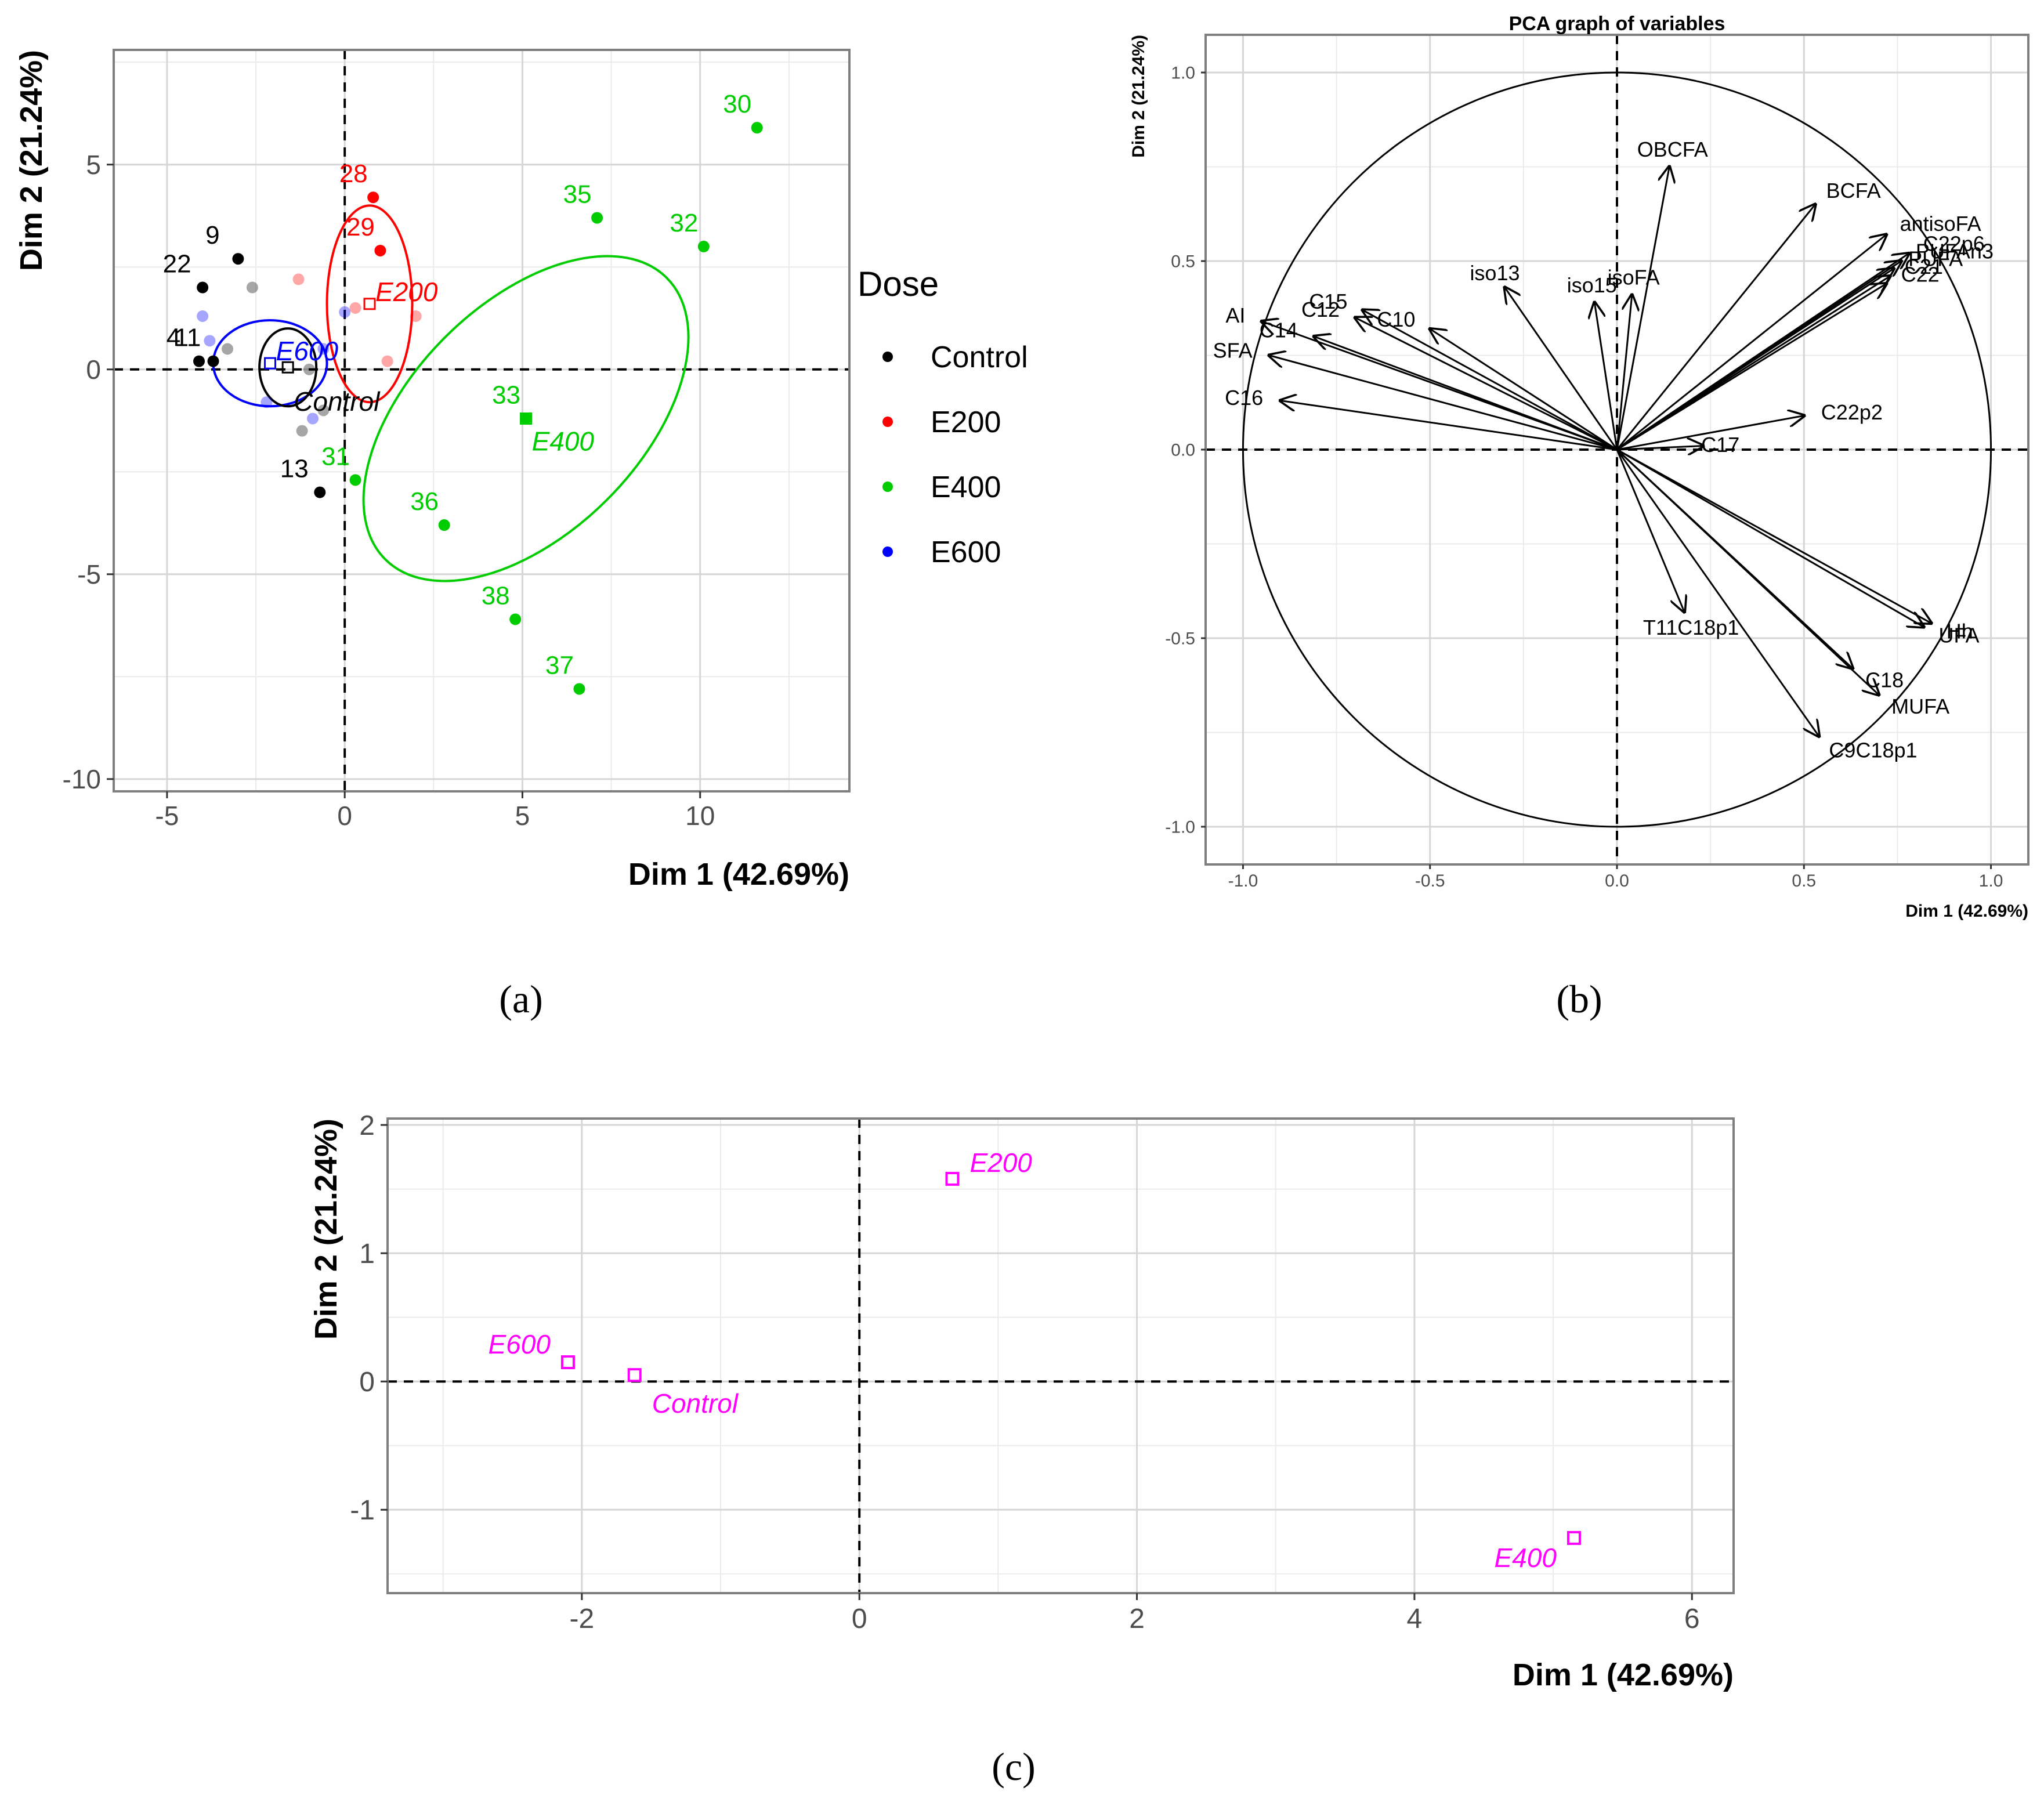 This screenshot has height=1813, width=2044. I want to click on vector-arrow-sfa, so click(1443, 403).